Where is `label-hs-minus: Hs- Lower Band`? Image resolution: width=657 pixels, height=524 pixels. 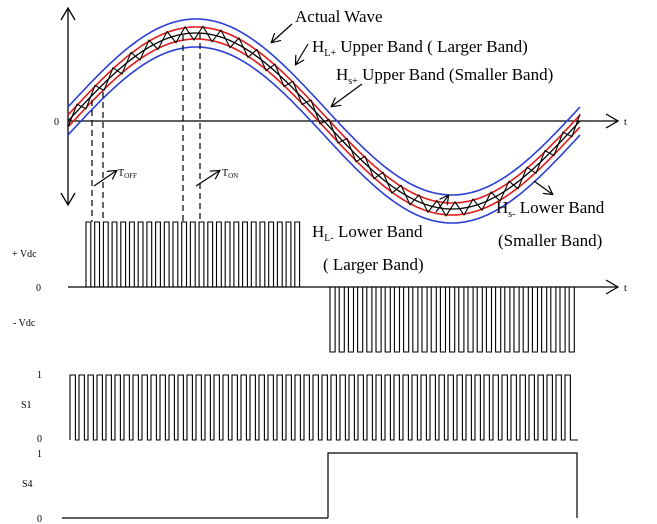 label-hs-minus: Hs- Lower Band is located at coordinates (550, 209).